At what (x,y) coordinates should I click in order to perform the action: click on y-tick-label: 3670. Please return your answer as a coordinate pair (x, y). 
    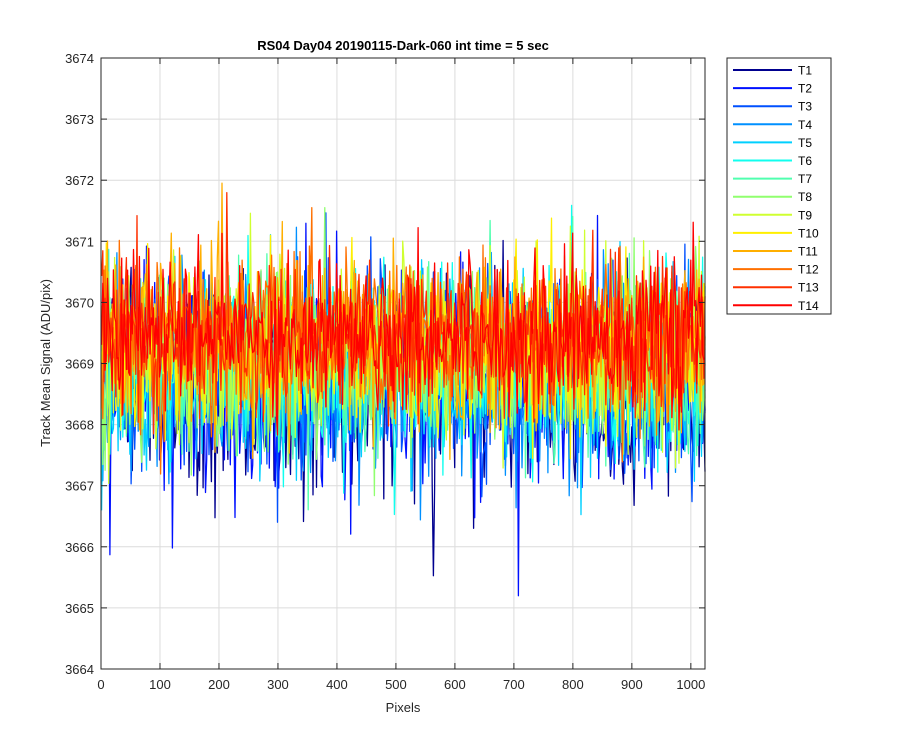
    Looking at the image, I should click on (79, 302).